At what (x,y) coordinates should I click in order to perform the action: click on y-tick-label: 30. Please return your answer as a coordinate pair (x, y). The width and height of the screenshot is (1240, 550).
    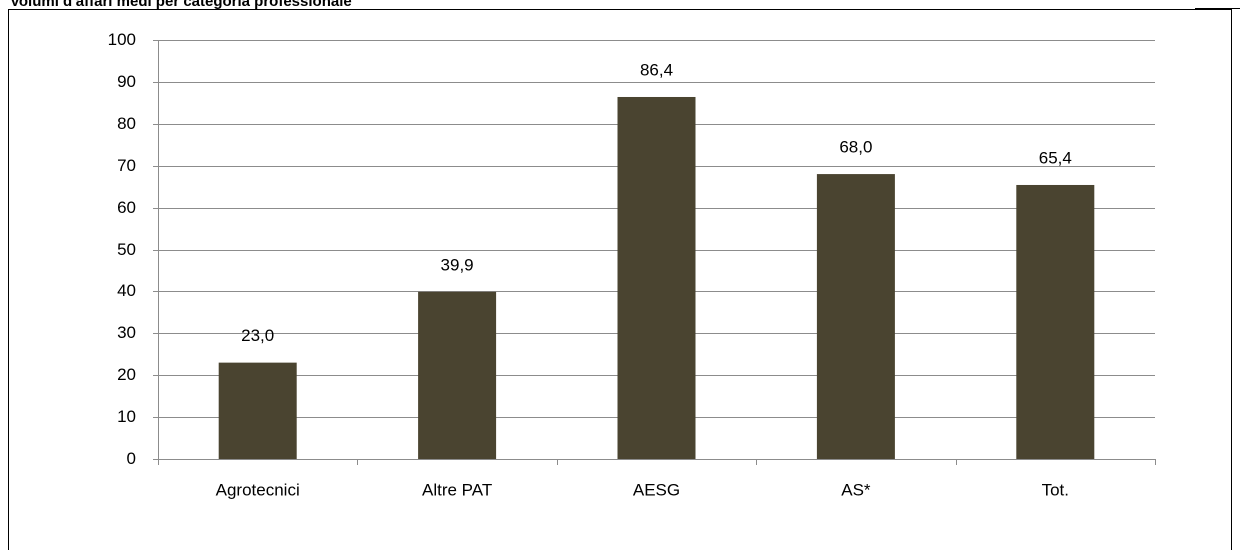
    Looking at the image, I should click on (126, 332).